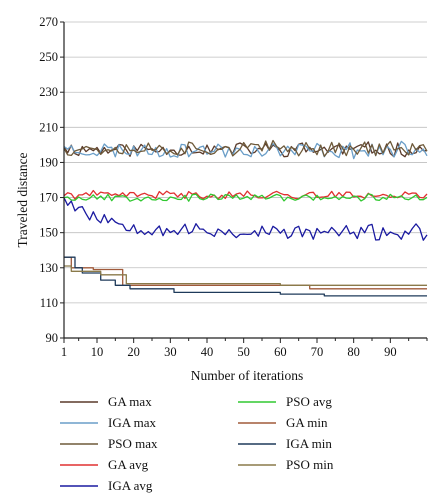 The image size is (441, 500). I want to click on series-line-ga-min, so click(245, 273).